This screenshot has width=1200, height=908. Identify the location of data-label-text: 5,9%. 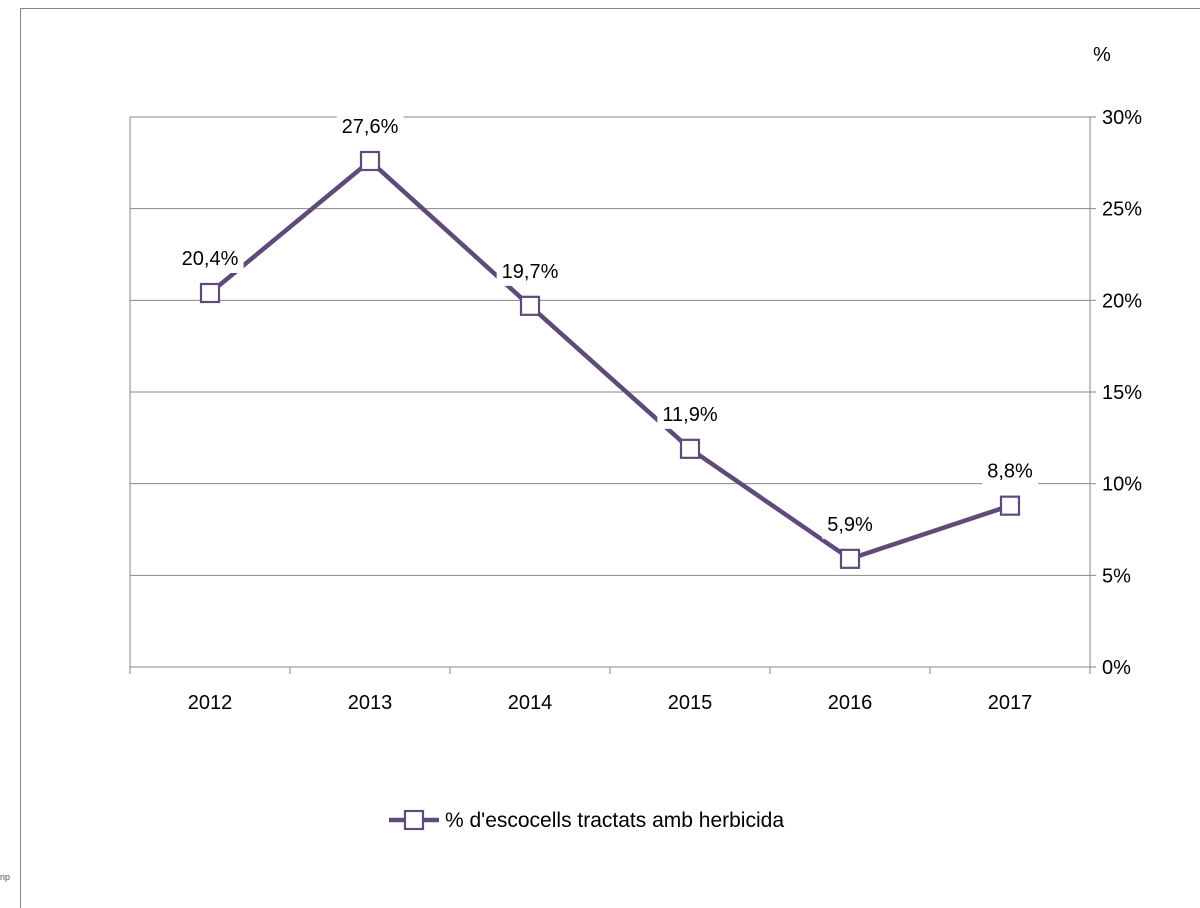
(850, 525).